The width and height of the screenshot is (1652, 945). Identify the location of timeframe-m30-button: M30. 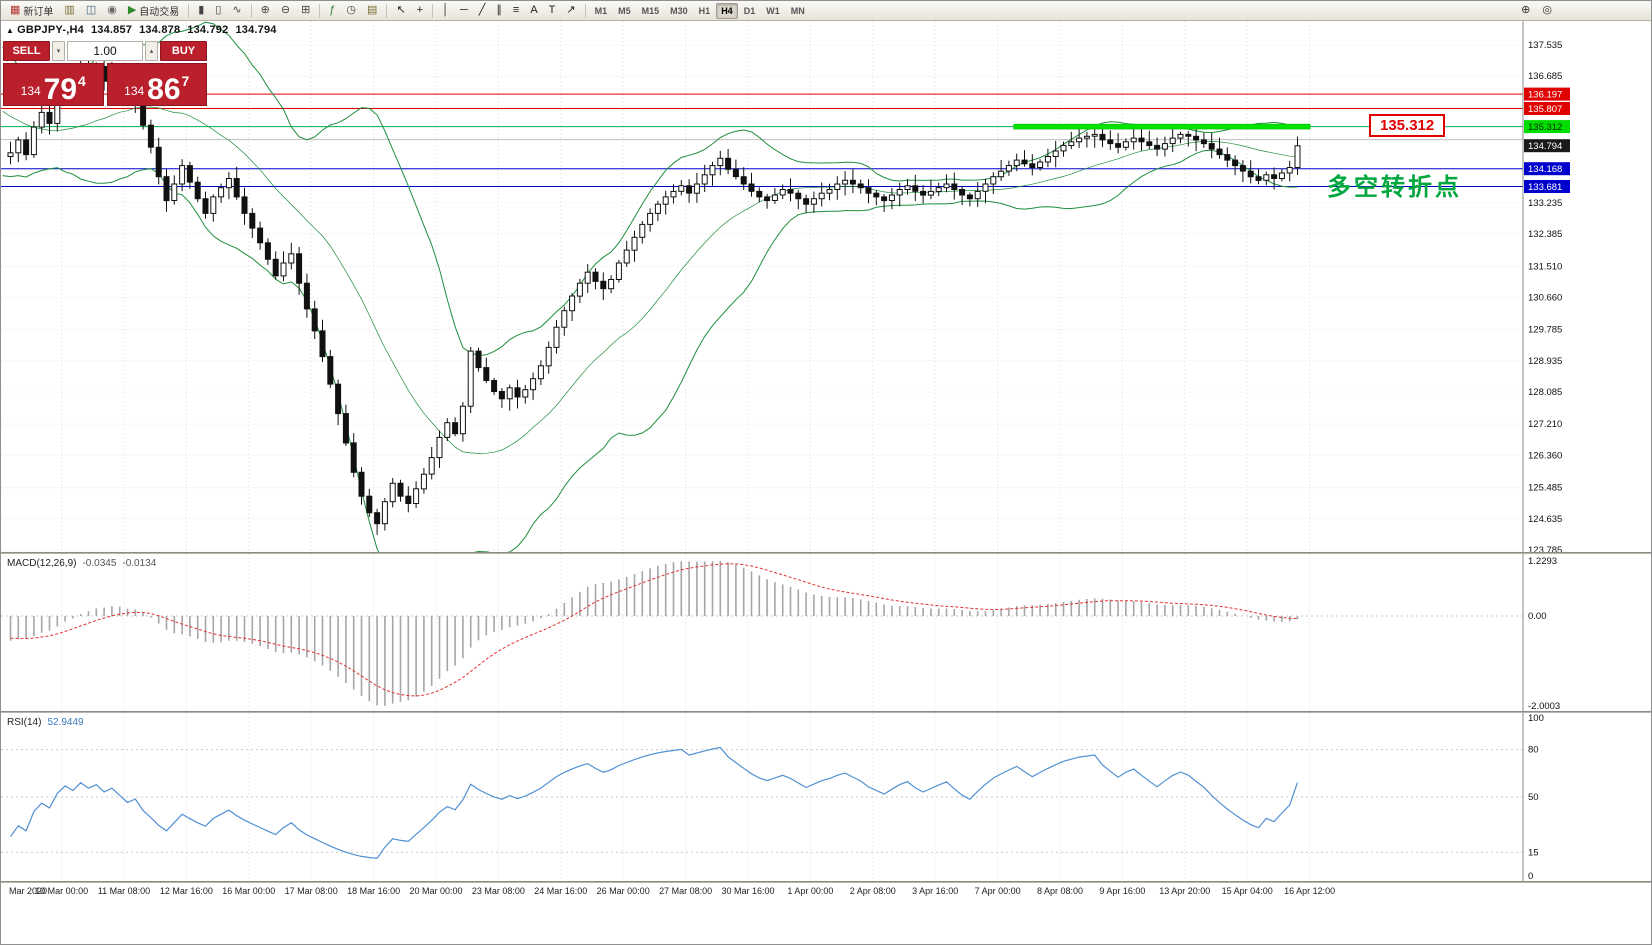
(679, 10).